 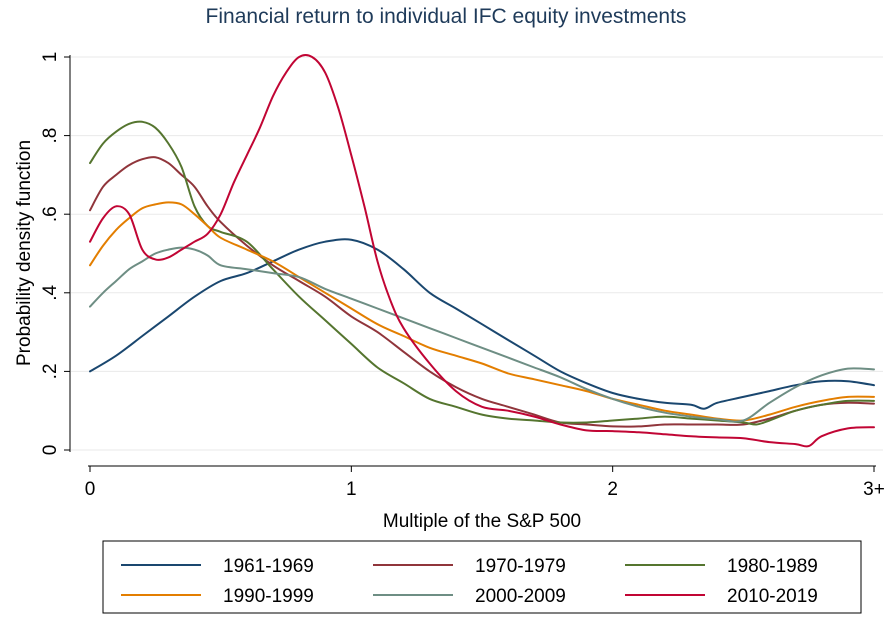 I want to click on legend-label-1980-1989: 1980-1989, so click(x=772, y=566).